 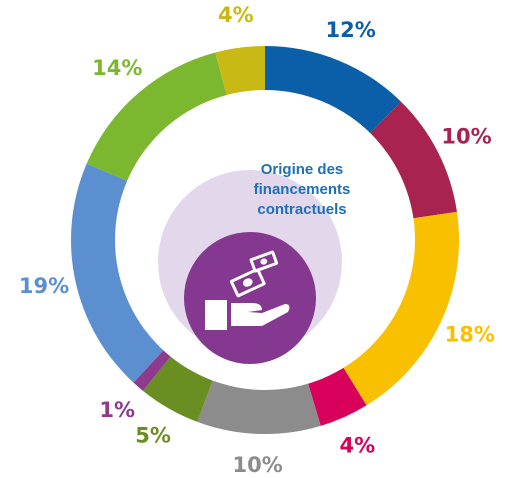 What do you see at coordinates (302, 169) in the screenshot?
I see `center-title: Origine des` at bounding box center [302, 169].